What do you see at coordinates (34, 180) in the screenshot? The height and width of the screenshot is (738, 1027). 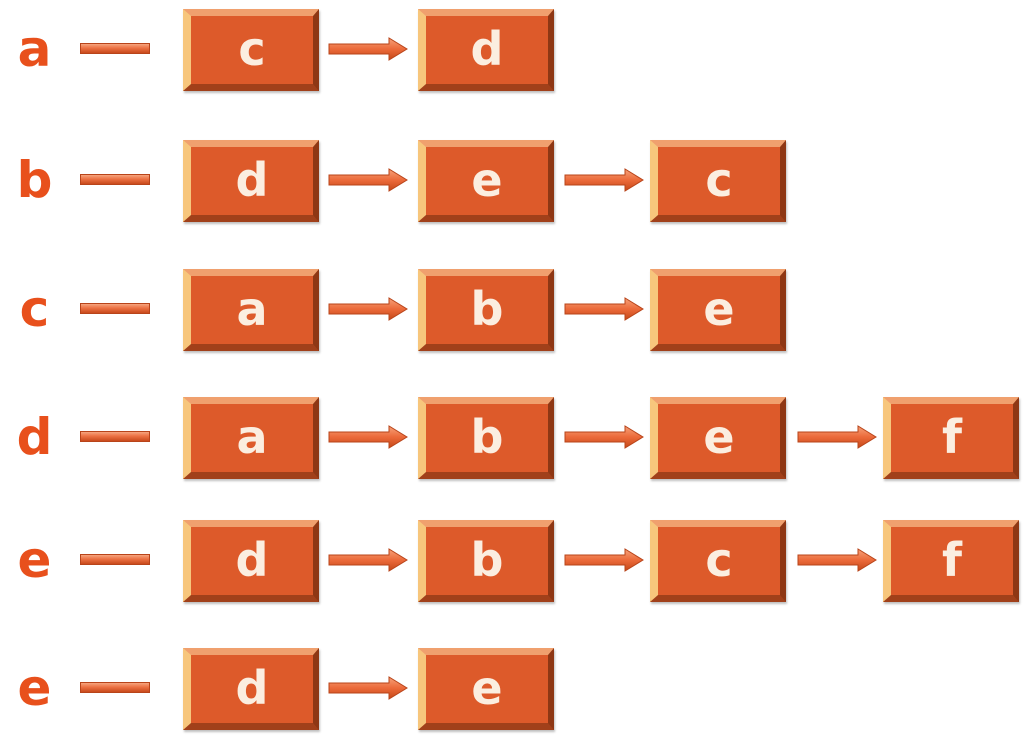 I see `vertex-label: b` at bounding box center [34, 180].